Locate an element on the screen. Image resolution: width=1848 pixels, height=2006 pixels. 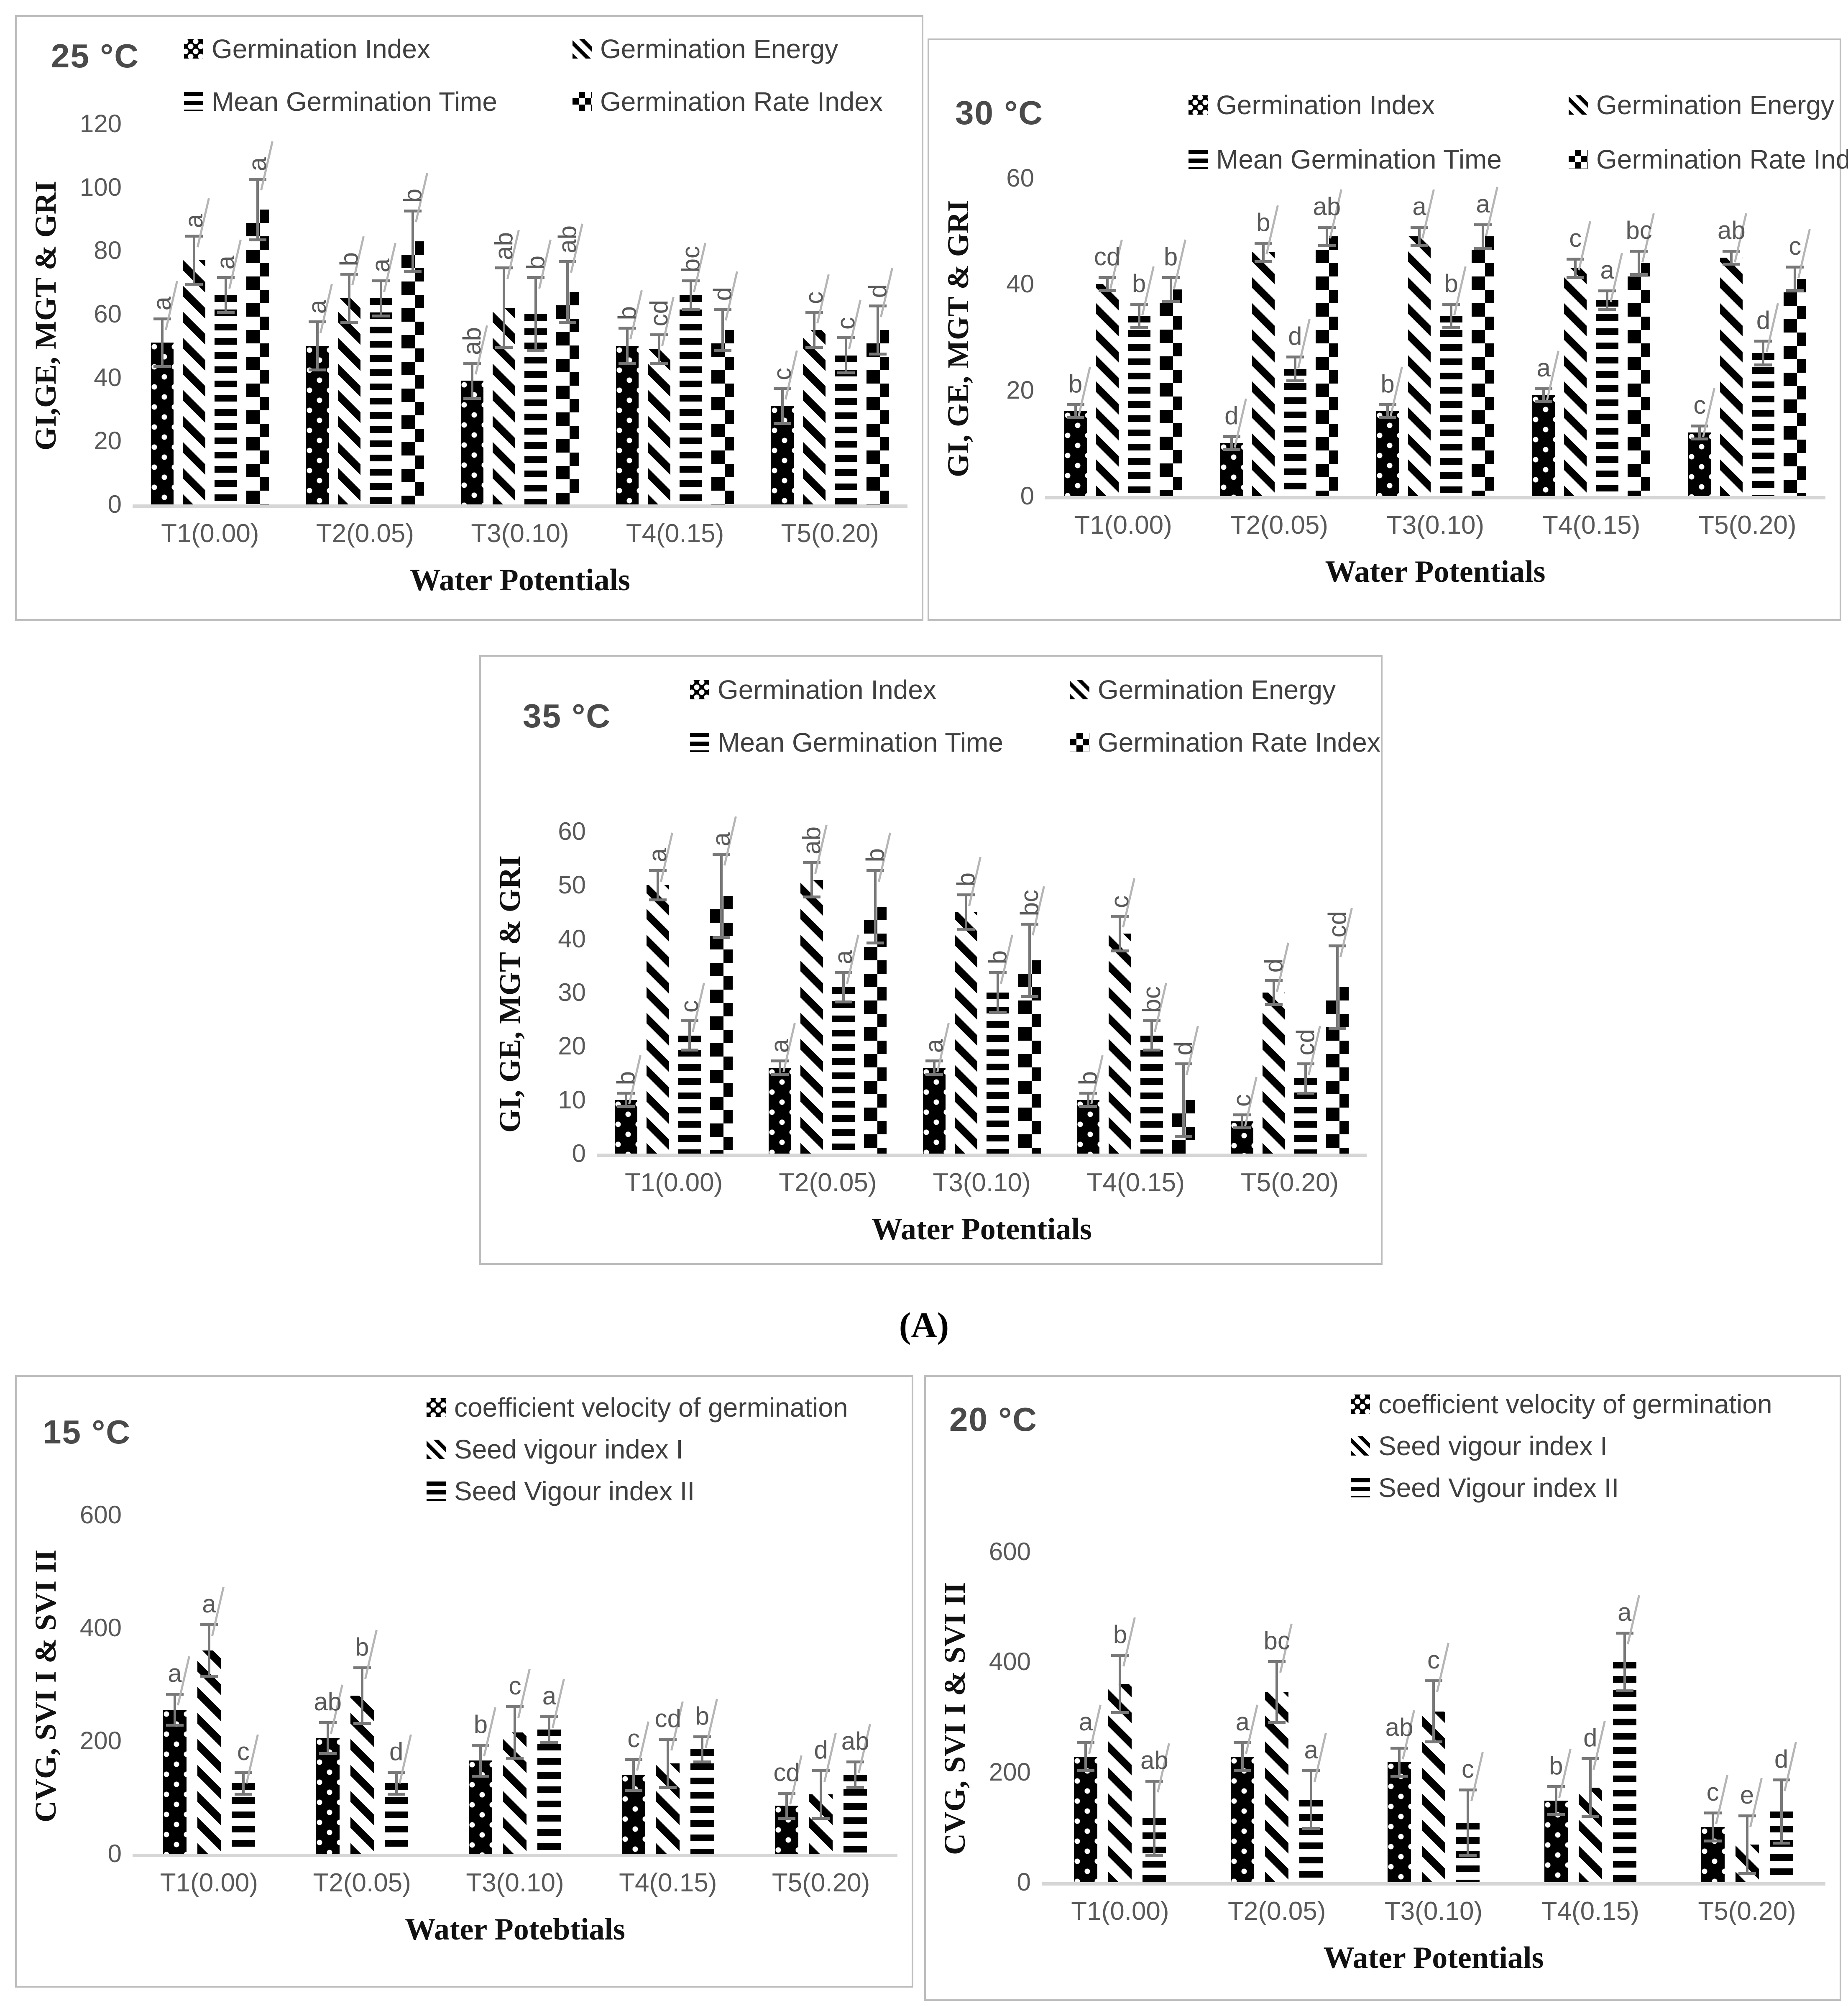
legend-item: coefficient velocity of germination is located at coordinates (1561, 1405).